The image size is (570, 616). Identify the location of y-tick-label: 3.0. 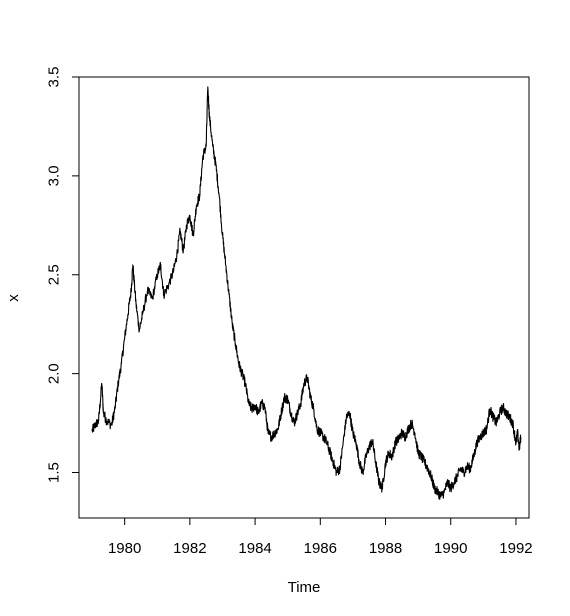
(54, 175).